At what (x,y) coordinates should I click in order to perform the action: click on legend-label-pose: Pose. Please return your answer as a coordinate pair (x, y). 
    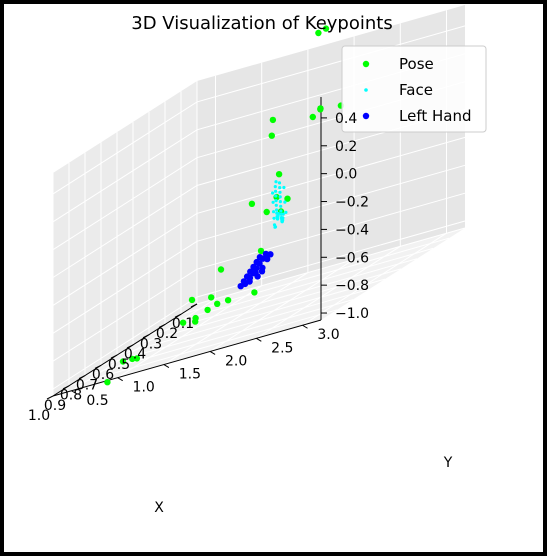
    Looking at the image, I should click on (416, 64).